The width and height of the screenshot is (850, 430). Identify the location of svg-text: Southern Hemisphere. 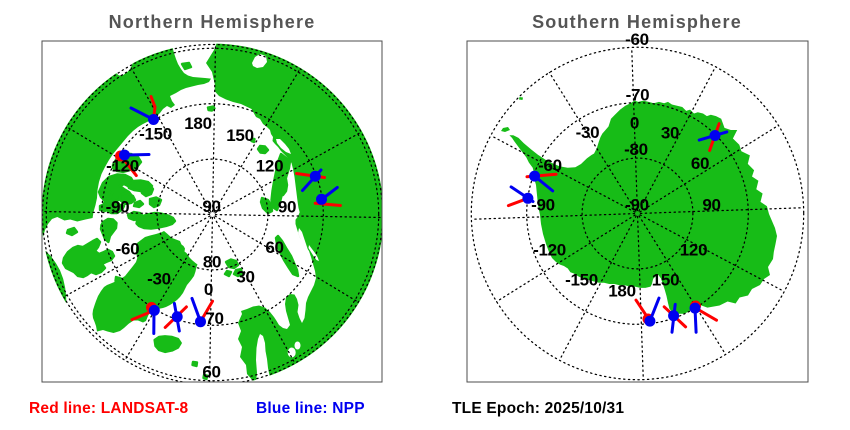
(637, 22).